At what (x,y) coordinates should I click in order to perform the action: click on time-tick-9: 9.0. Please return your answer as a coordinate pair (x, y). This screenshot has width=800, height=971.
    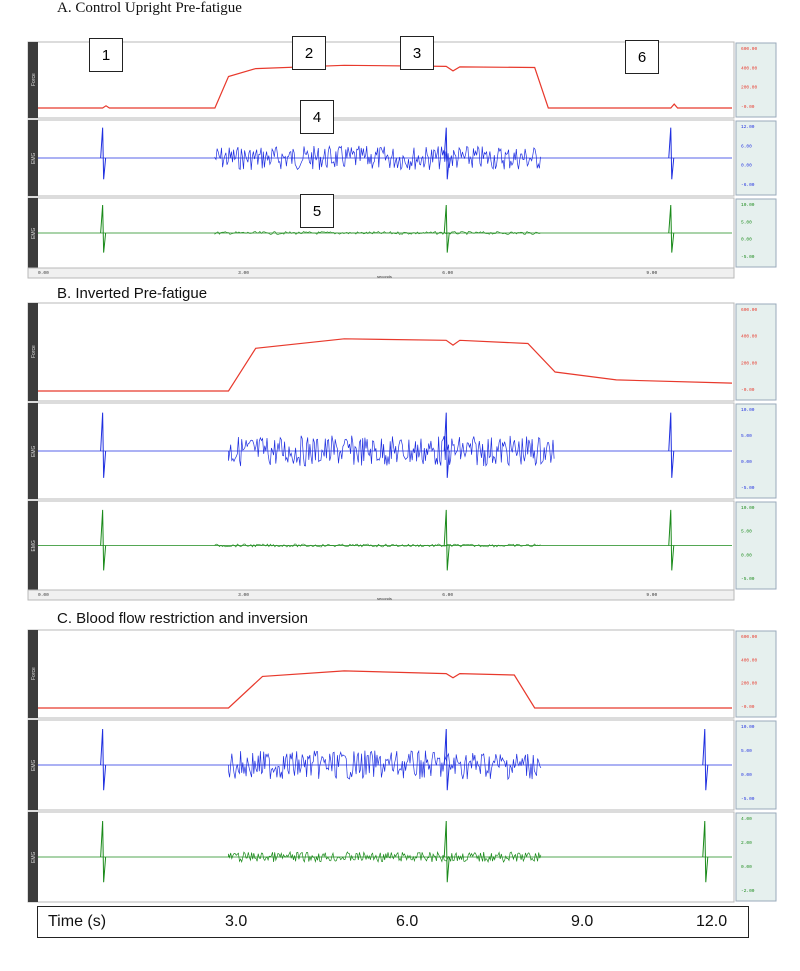
    Looking at the image, I should click on (582, 921).